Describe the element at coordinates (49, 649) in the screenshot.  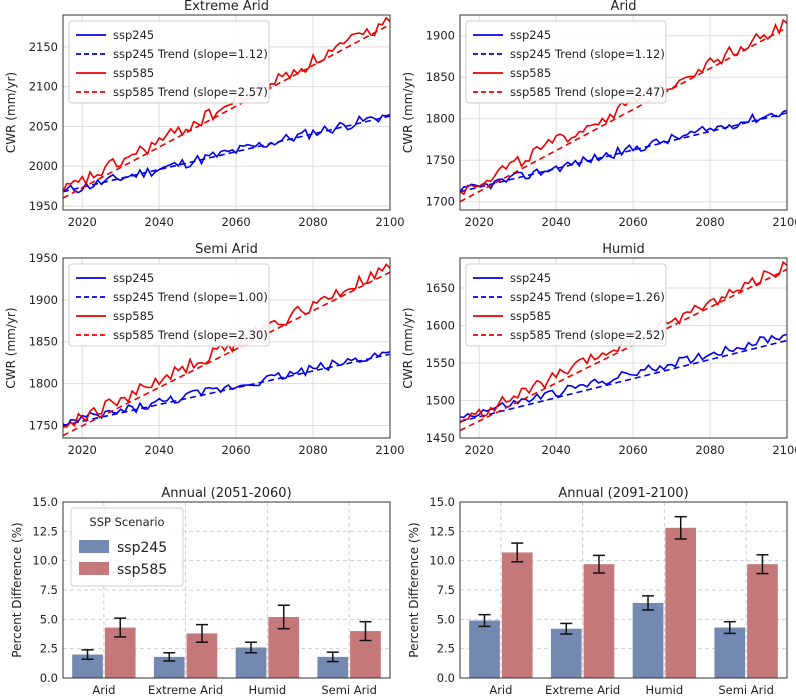
I see `p4-ytick-2-5: 2.5` at that location.